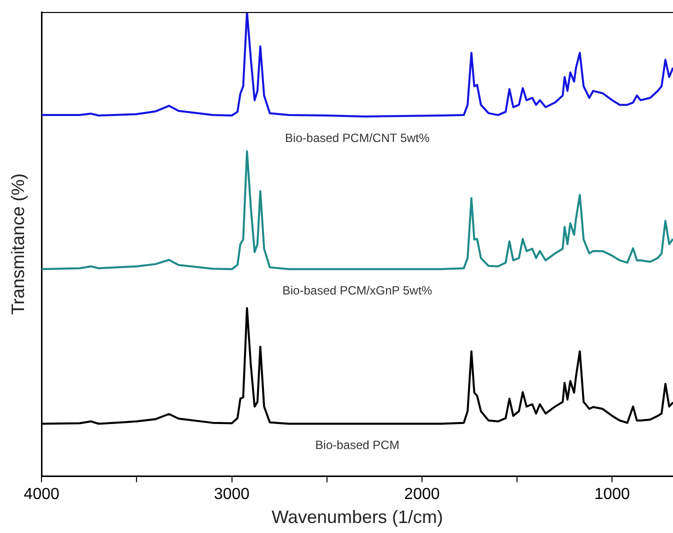  Describe the element at coordinates (18, 244) in the screenshot. I see `y-axis-title: Transmitance (%)` at that location.